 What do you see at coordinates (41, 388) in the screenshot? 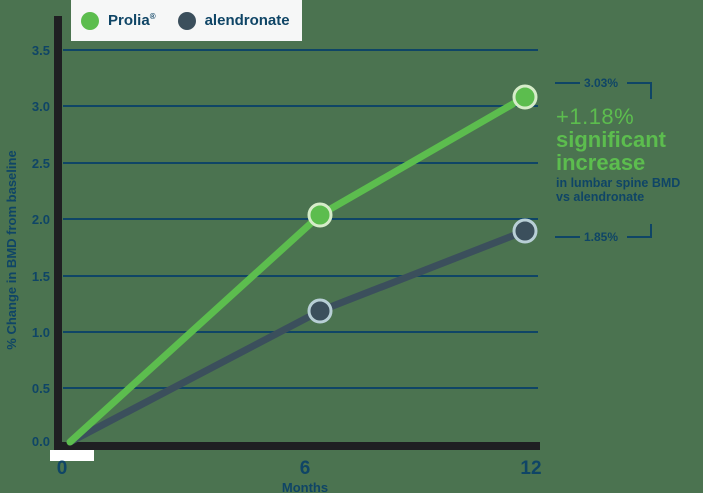
I see `svg-text: 0.5` at bounding box center [41, 388].